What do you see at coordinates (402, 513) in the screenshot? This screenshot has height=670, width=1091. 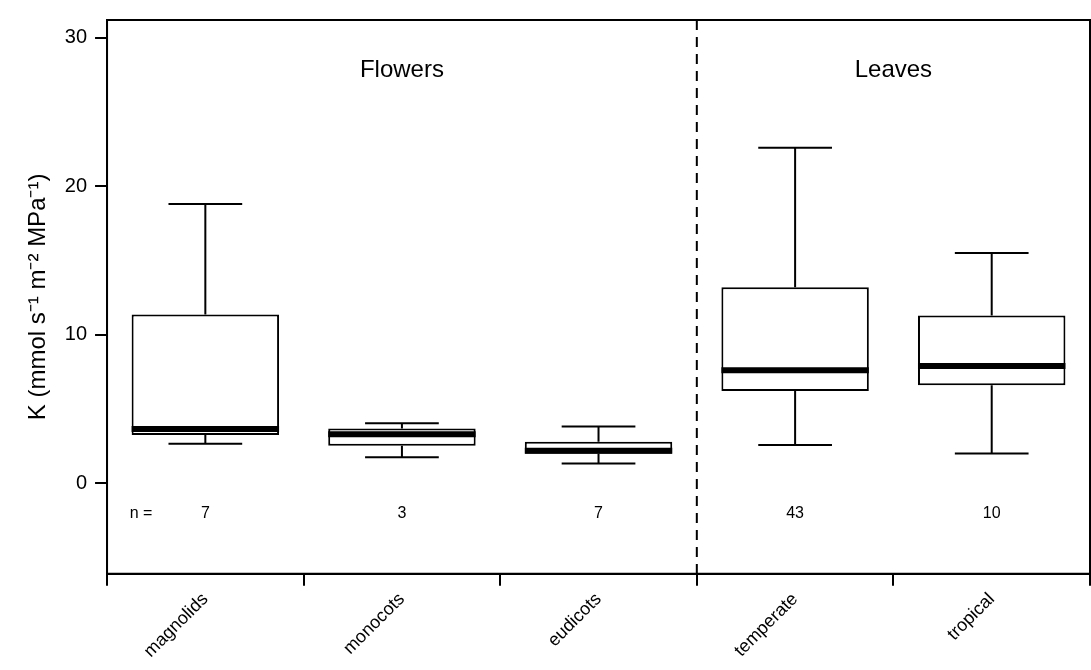 I see `annotation: 3` at bounding box center [402, 513].